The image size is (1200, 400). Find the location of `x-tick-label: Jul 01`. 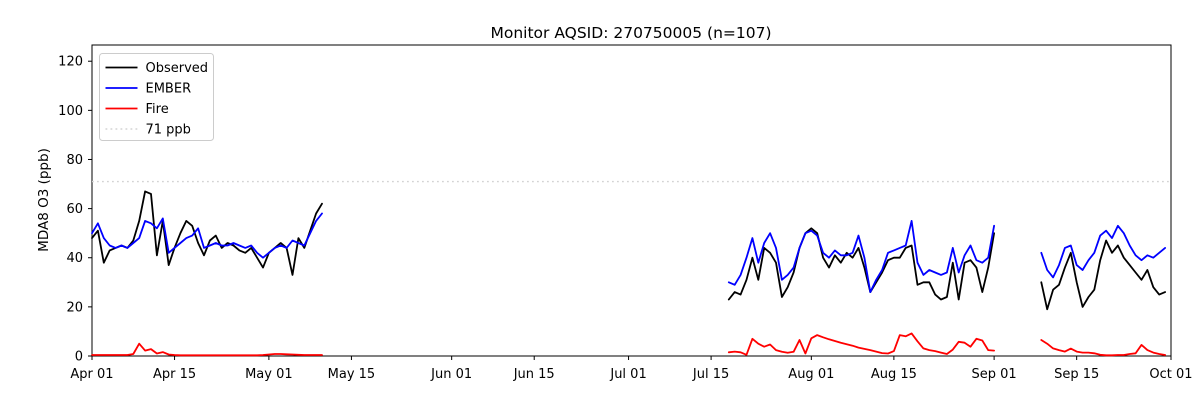

x-tick-label: Jul 01 is located at coordinates (627, 374).